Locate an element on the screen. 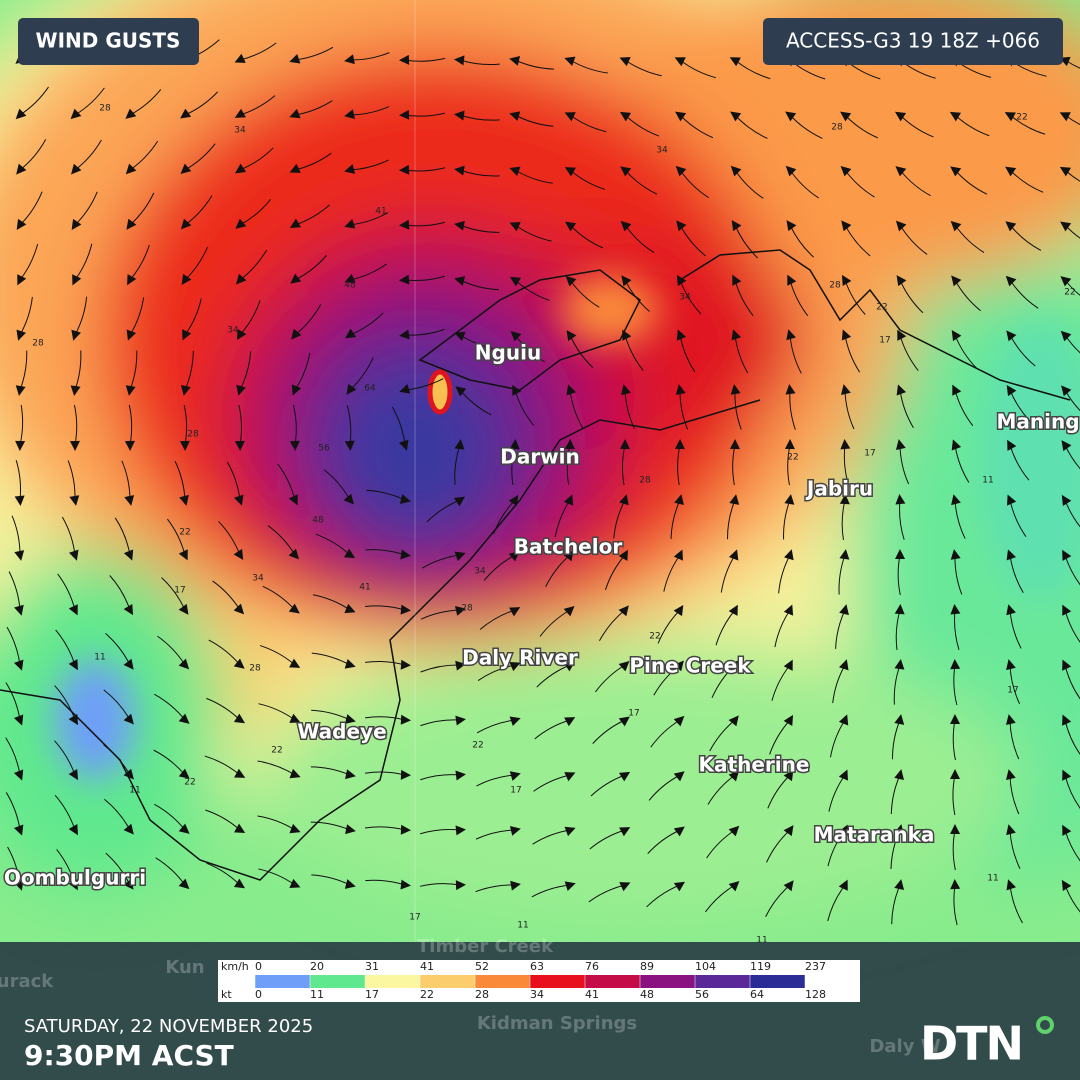 This screenshot has height=1080, width=1080. legend-kt-label: 17 is located at coordinates (372, 994).